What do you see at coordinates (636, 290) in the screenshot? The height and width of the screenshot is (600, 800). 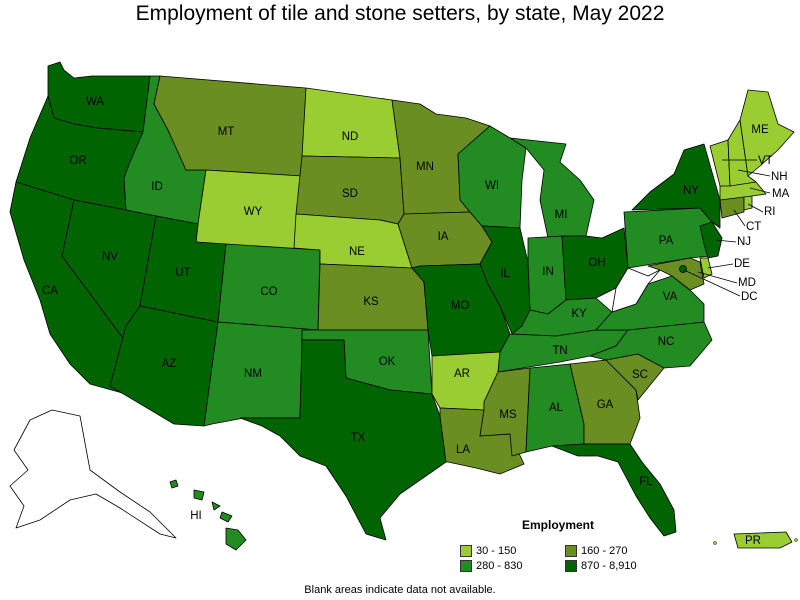 I see `state-wv` at bounding box center [636, 290].